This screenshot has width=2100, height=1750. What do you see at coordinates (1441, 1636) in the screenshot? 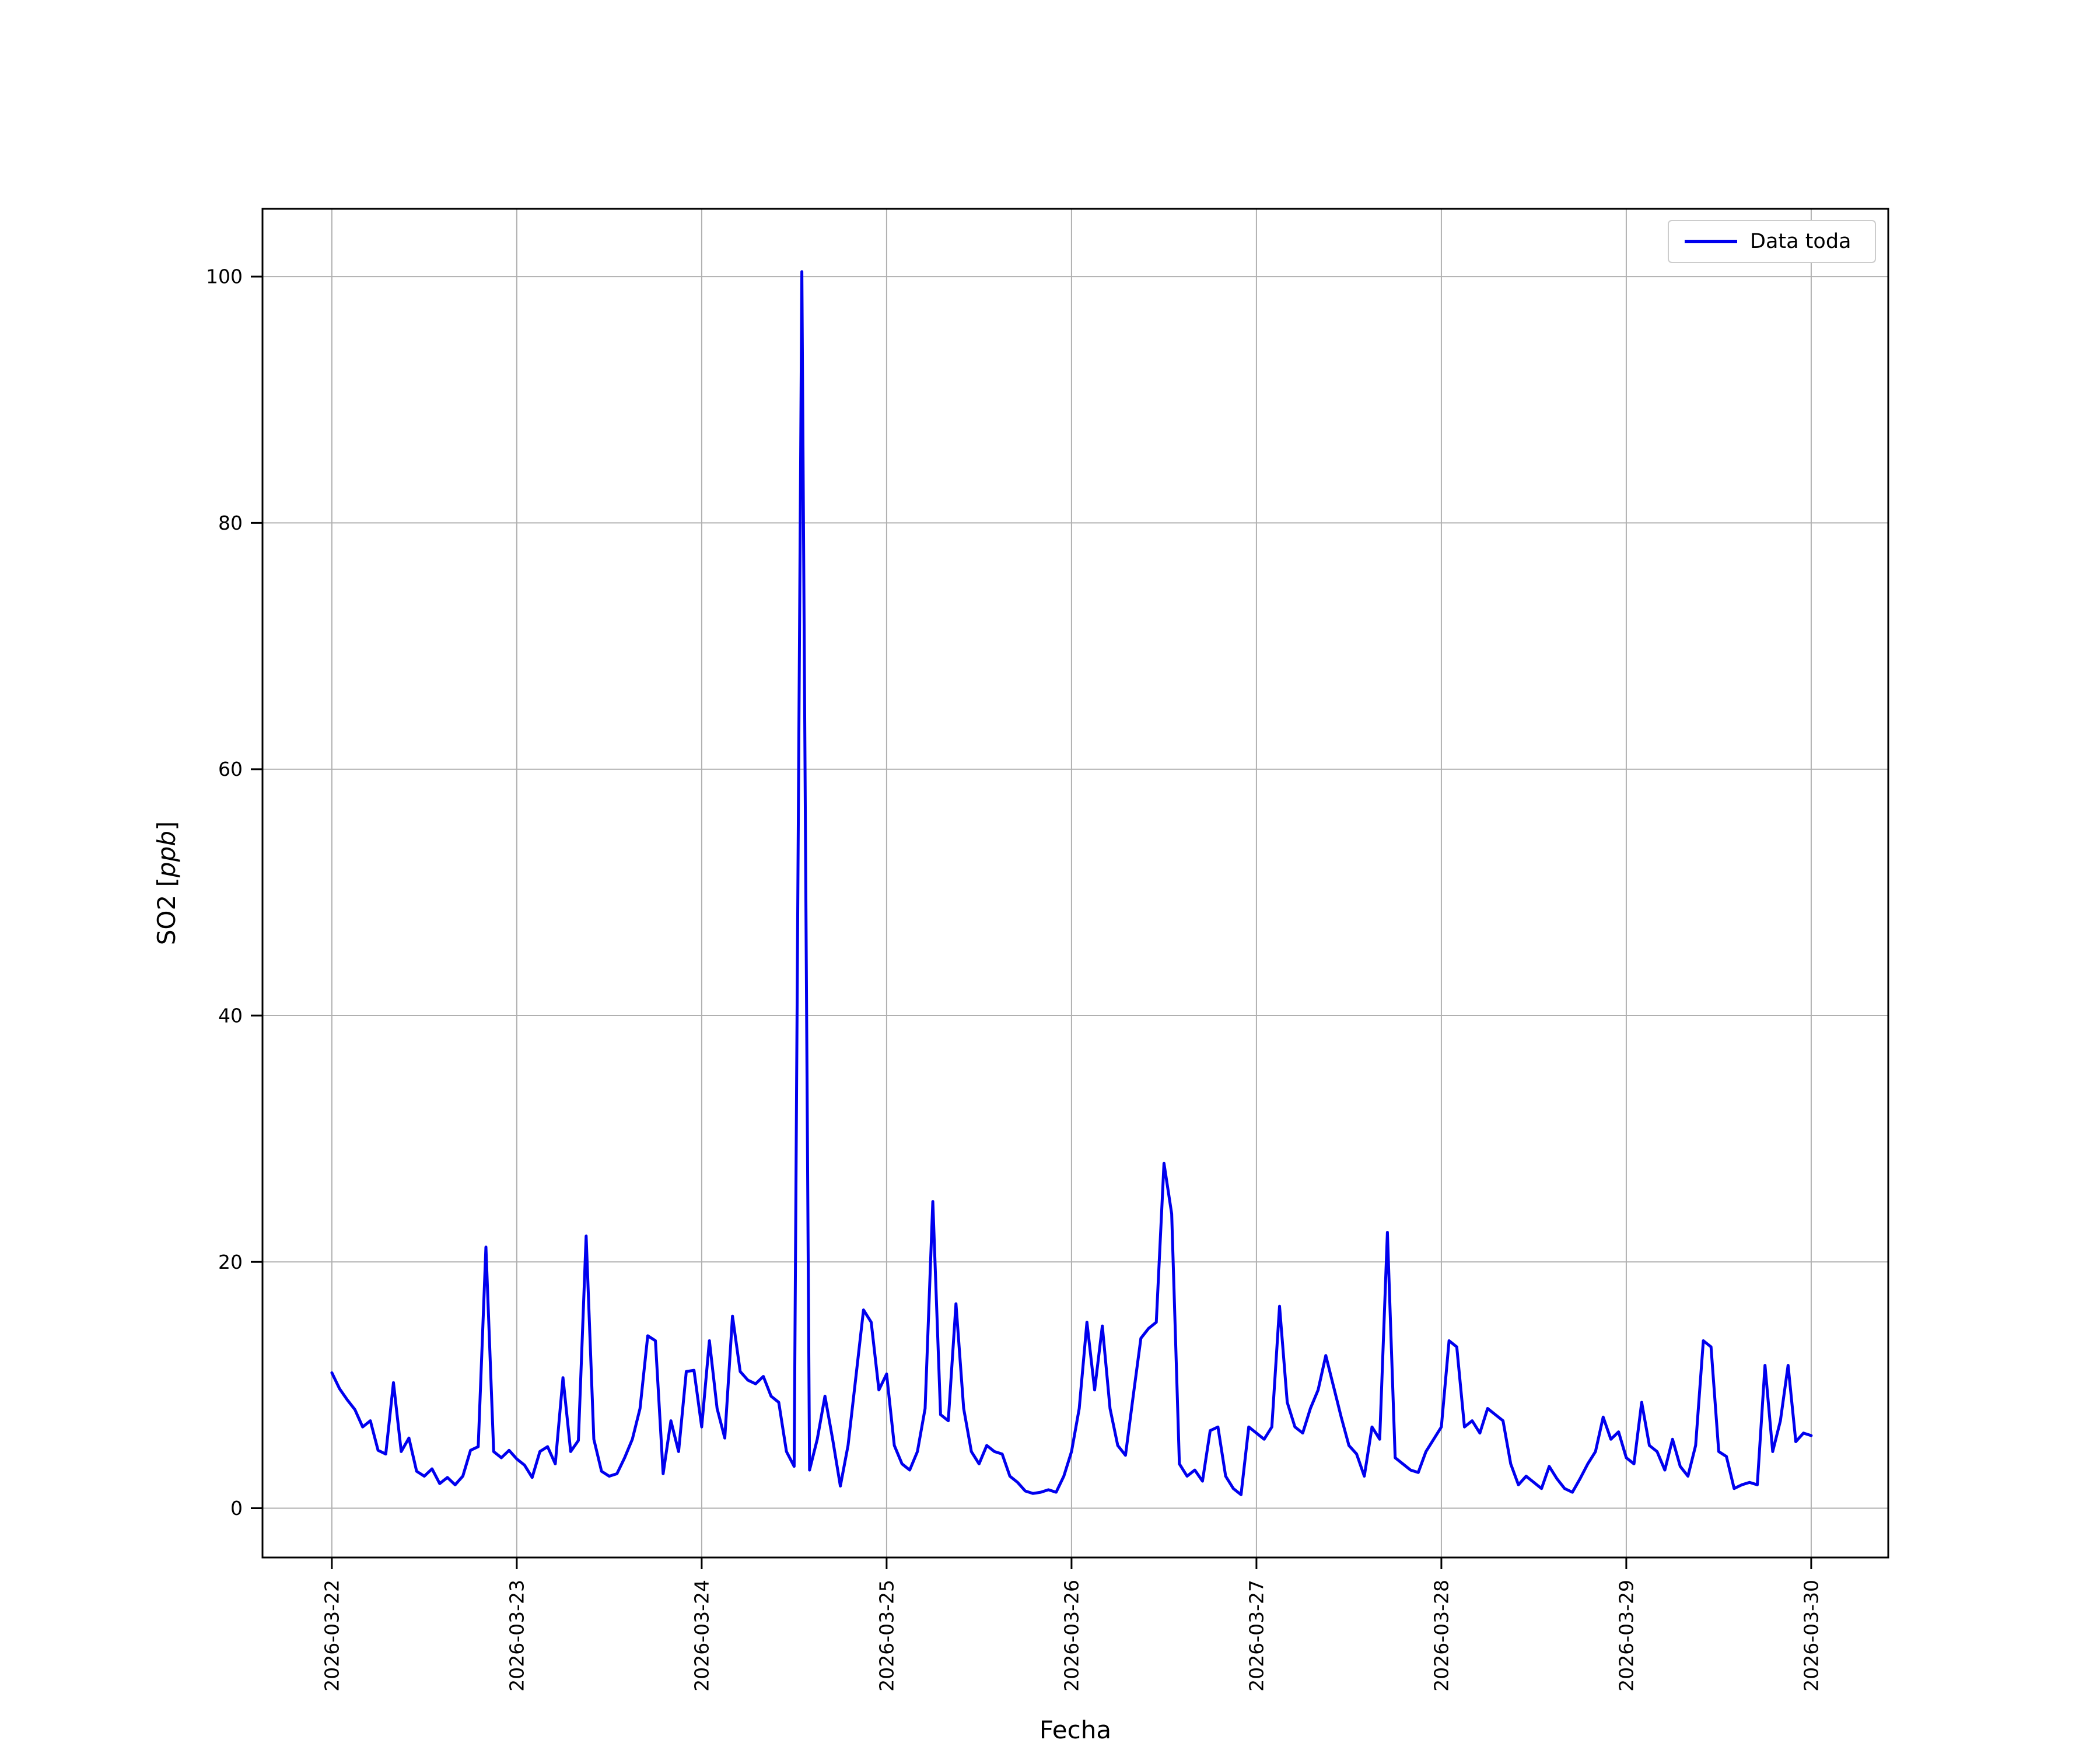
I see `x-tick-label: 2026-03-28` at bounding box center [1441, 1636].